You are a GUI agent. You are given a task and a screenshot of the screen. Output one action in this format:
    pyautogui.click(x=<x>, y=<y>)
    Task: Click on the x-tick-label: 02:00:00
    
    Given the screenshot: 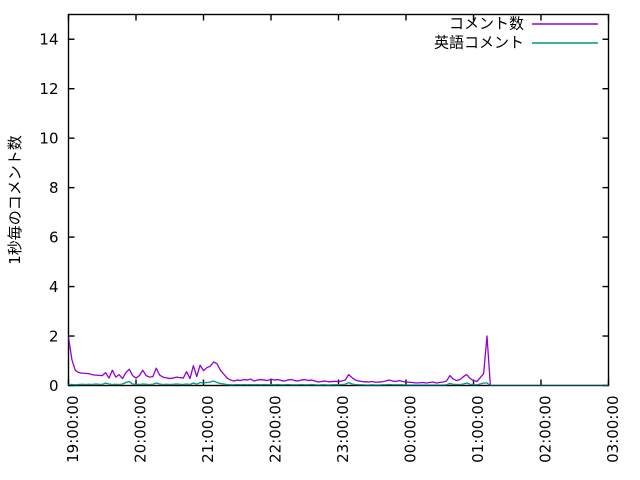 What is the action you would take?
    pyautogui.click(x=546, y=429)
    